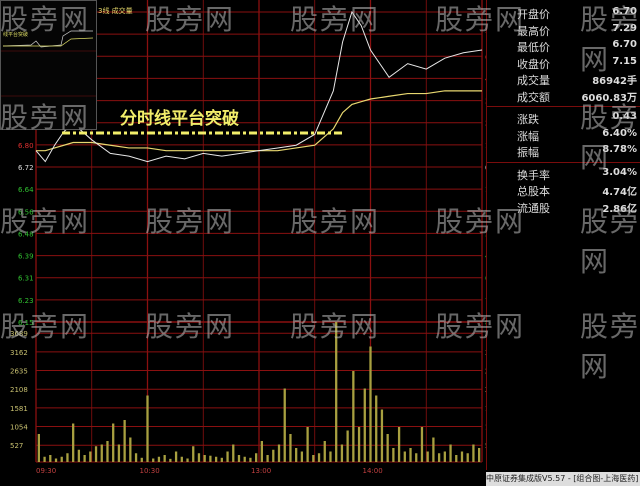 This screenshot has width=640, height=486. Describe the element at coordinates (26, 168) in the screenshot. I see `price-tick-label: 6.72` at that location.